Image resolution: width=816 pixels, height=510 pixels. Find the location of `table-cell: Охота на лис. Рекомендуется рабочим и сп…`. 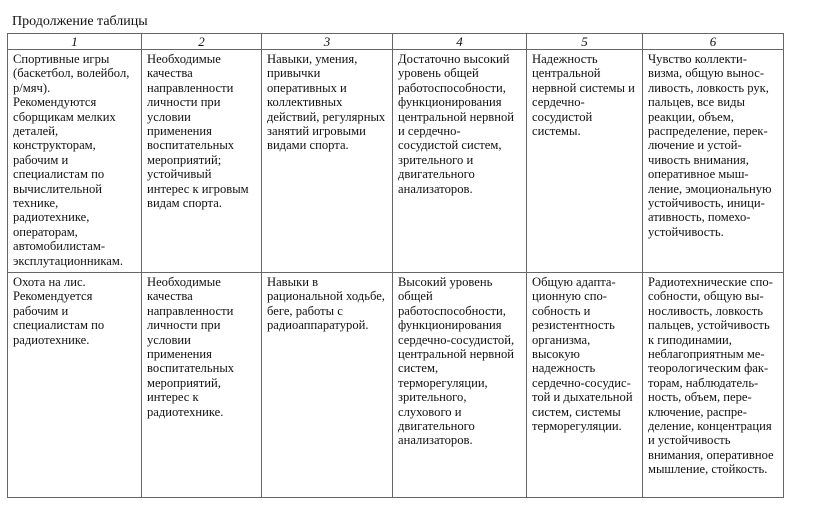

table-cell: Охота на лис. Рекомендуется рабочим и сп… is located at coordinates (74, 385).